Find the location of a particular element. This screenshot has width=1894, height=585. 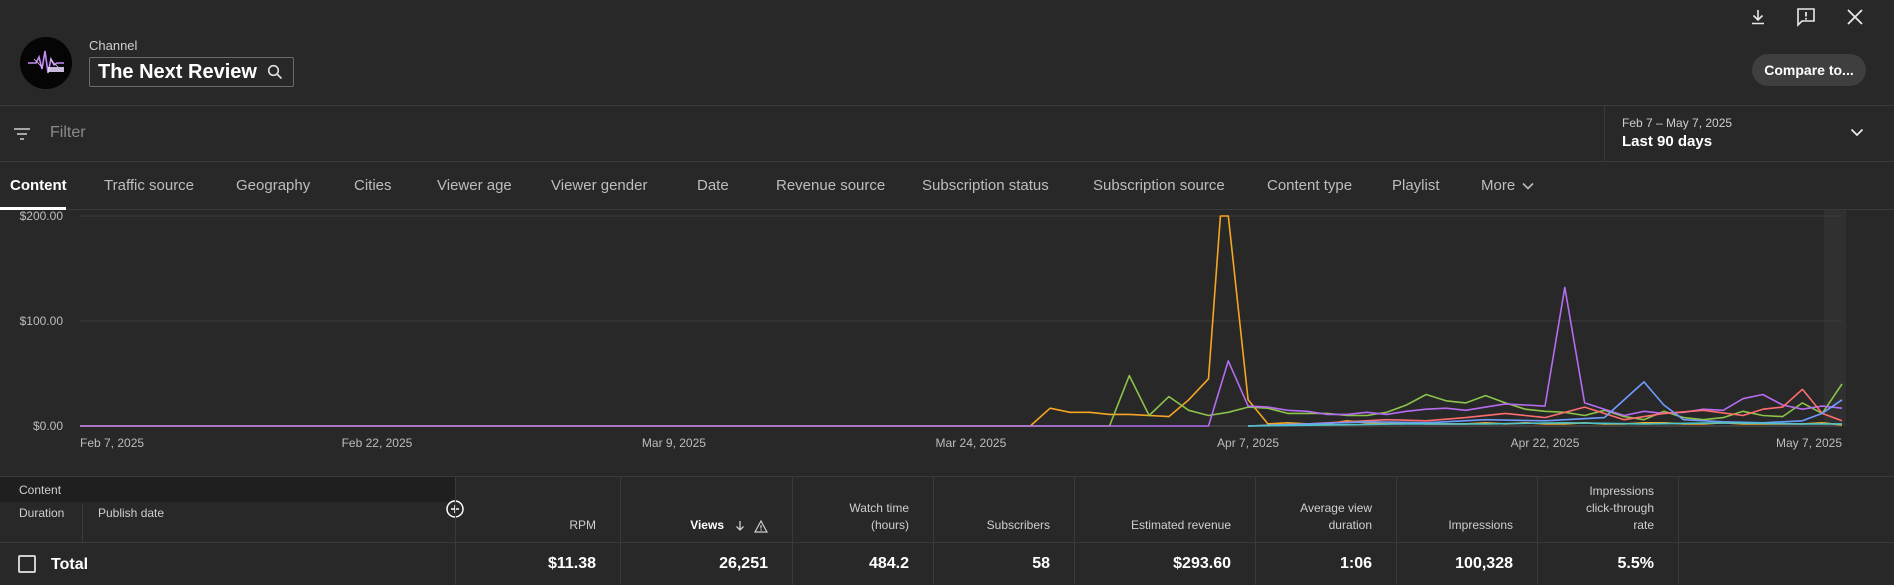

rpm-total: $11.38 is located at coordinates (571, 563).